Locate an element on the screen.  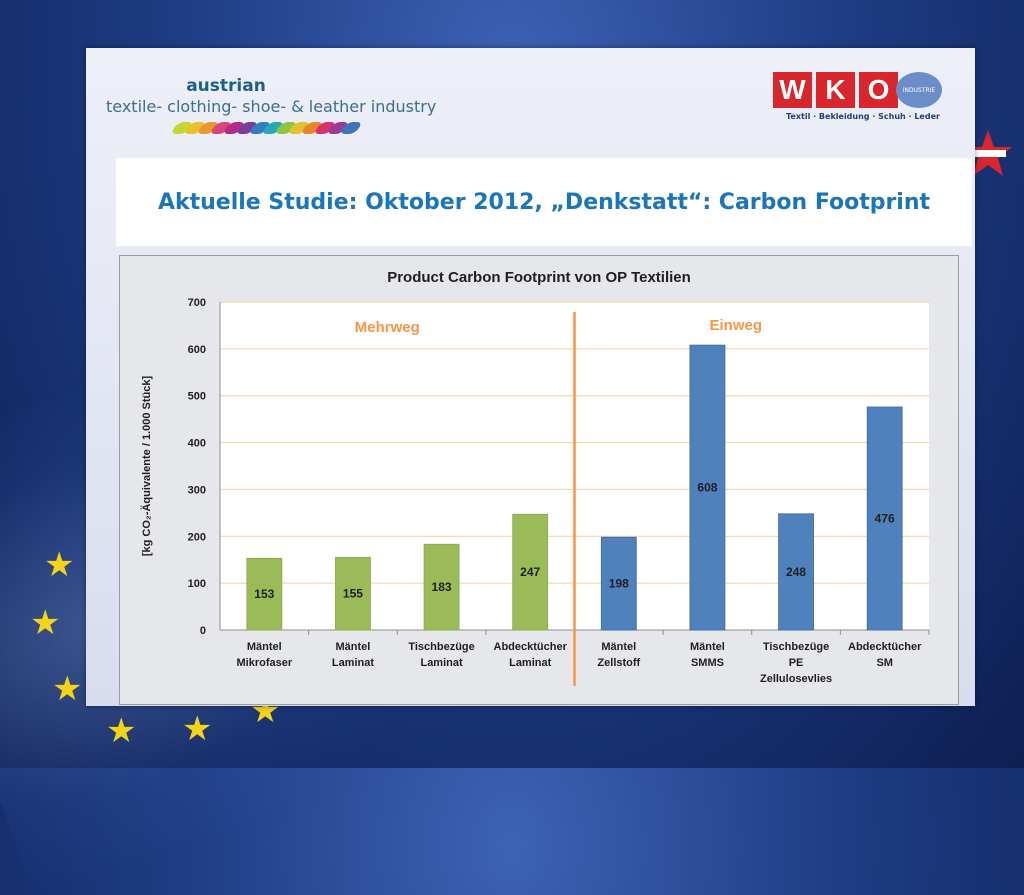
x-tick-label: Zellstoff is located at coordinates (618, 663).